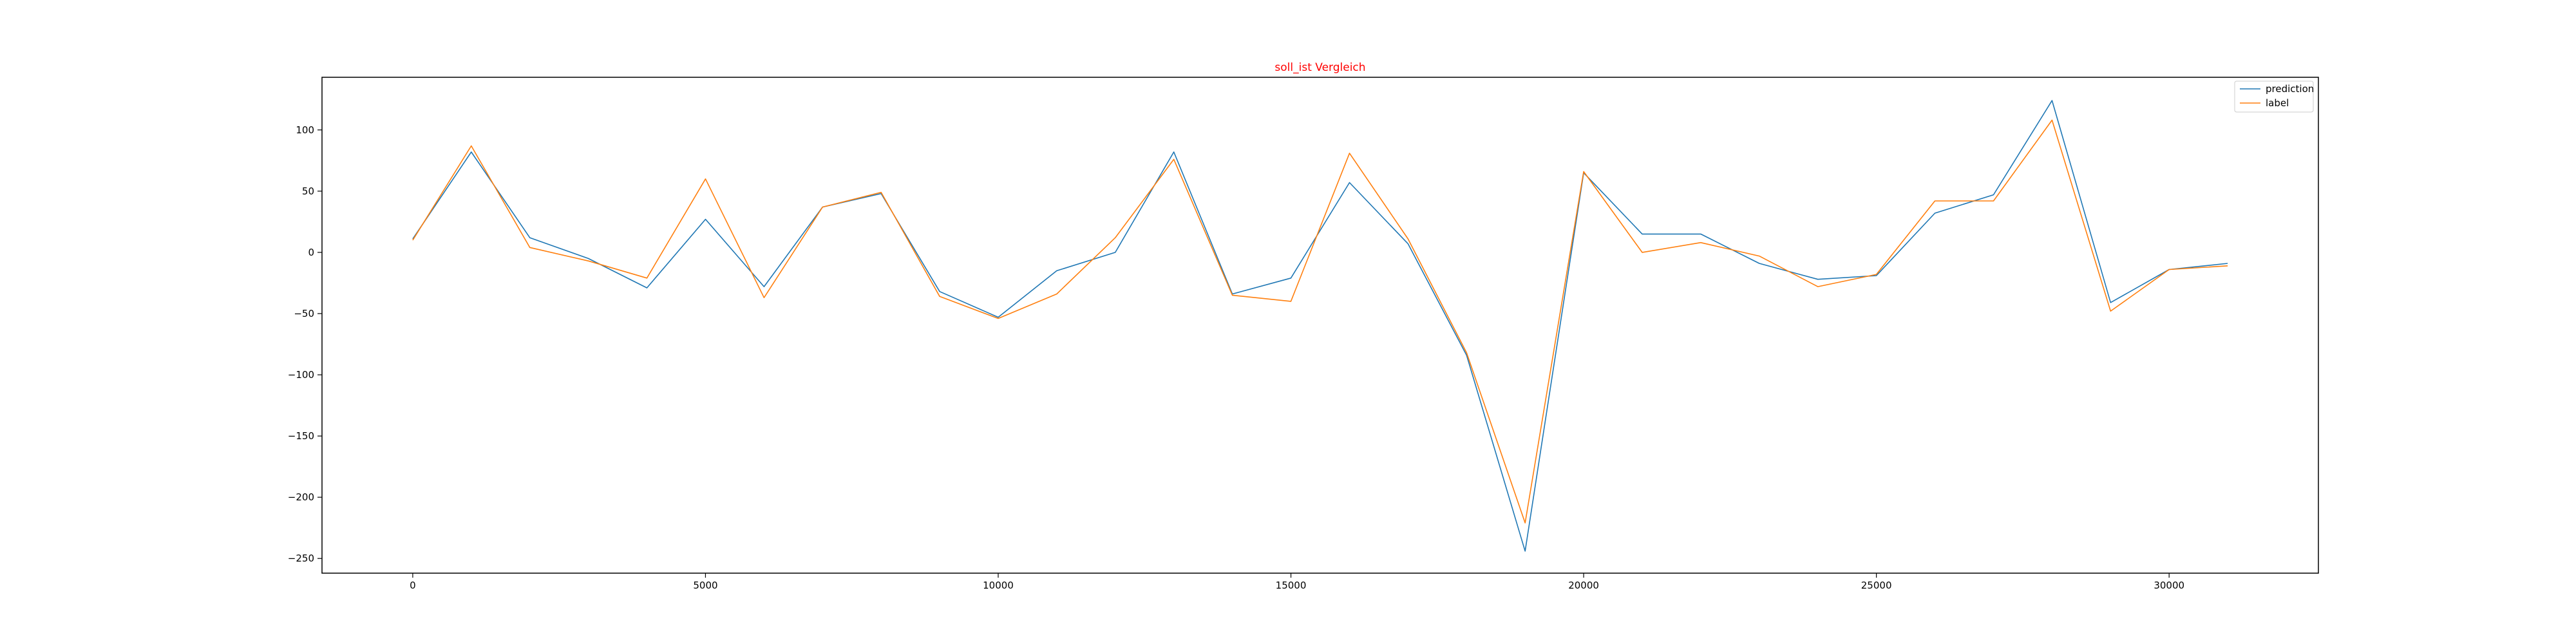  I want to click on legend-label-prediction: prediction, so click(2290, 89).